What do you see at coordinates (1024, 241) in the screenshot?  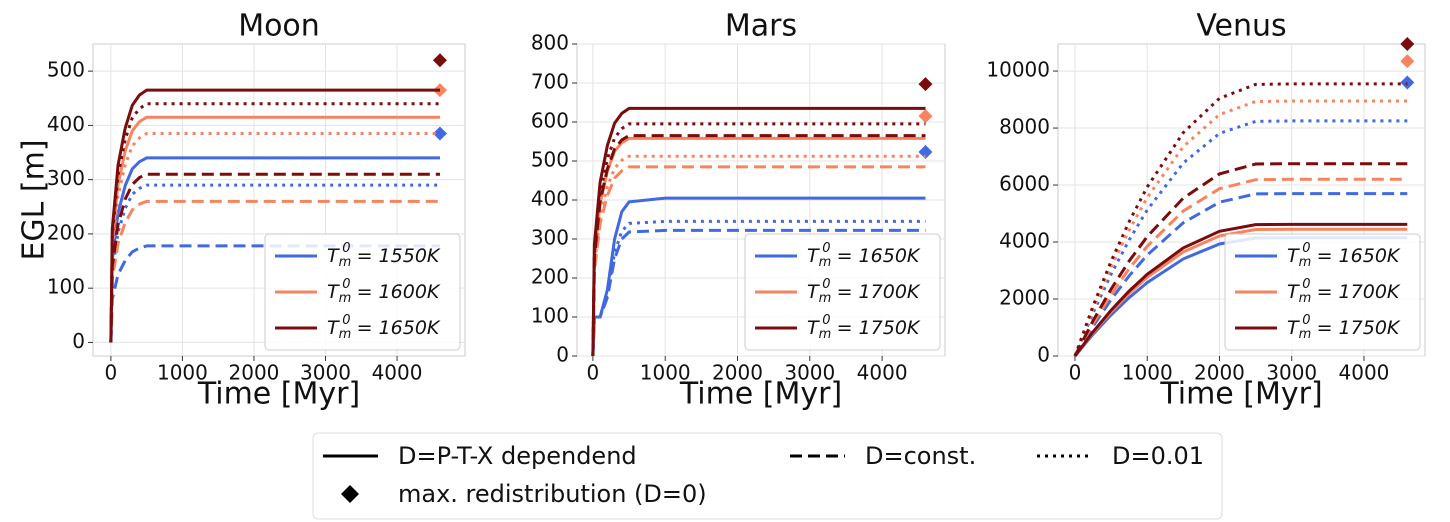 I see `y-tick-label: 4000` at bounding box center [1024, 241].